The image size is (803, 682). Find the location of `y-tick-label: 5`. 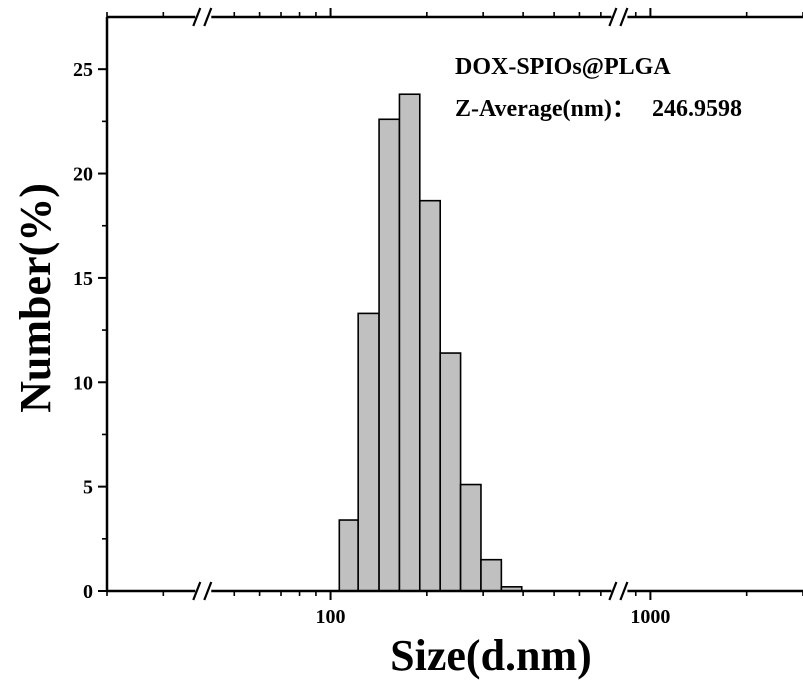

y-tick-label: 5 is located at coordinates (88, 488).